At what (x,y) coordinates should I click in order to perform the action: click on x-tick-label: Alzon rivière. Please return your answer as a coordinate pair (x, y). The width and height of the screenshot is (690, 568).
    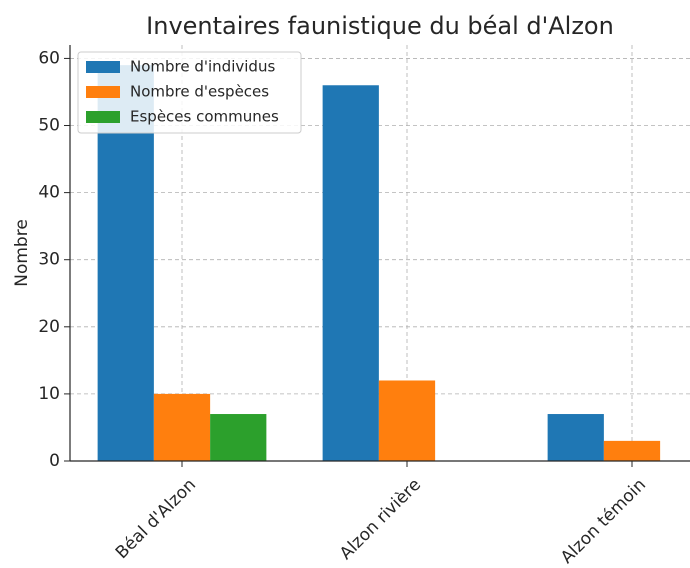
    Looking at the image, I should click on (380, 519).